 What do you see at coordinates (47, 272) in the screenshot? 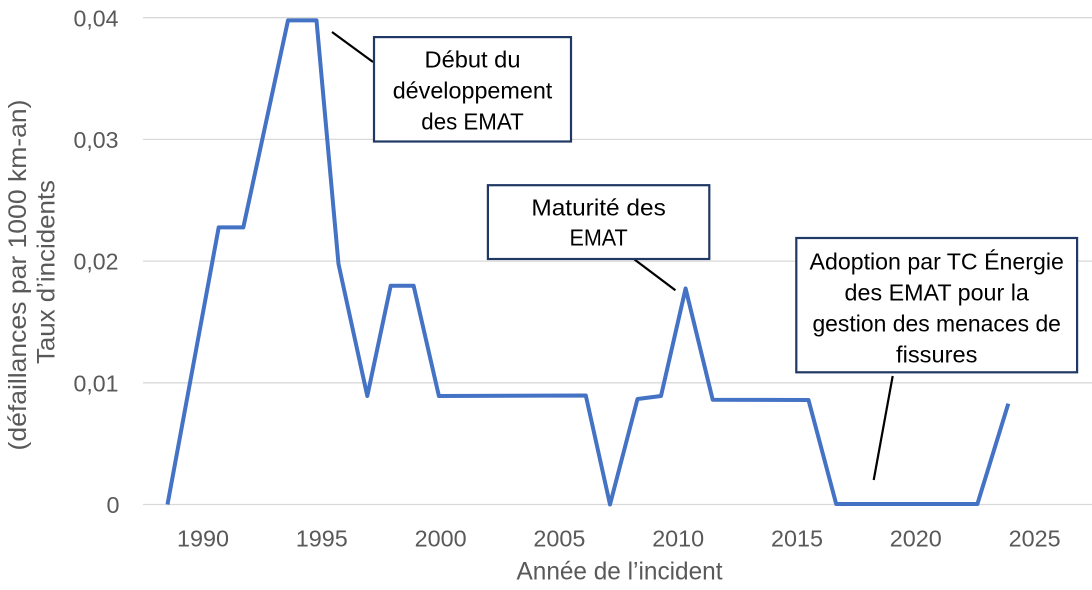
I see `svg-text: Taux d’incidents` at bounding box center [47, 272].